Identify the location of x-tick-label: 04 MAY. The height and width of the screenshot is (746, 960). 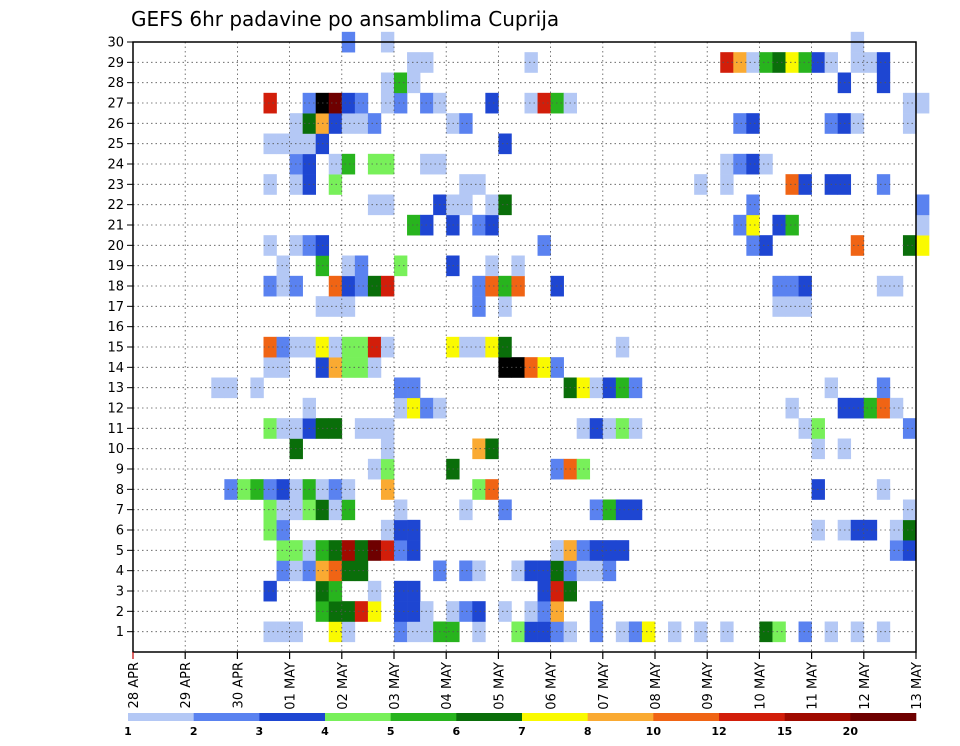
(447, 686).